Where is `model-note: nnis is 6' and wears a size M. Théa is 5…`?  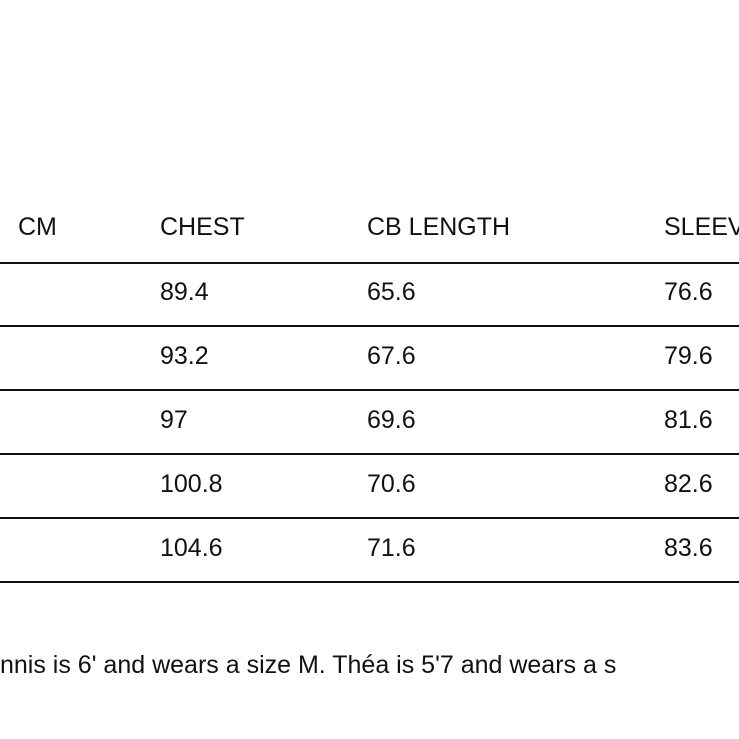 model-note: nnis is 6' and wears a size M. Théa is 5… is located at coordinates (308, 665).